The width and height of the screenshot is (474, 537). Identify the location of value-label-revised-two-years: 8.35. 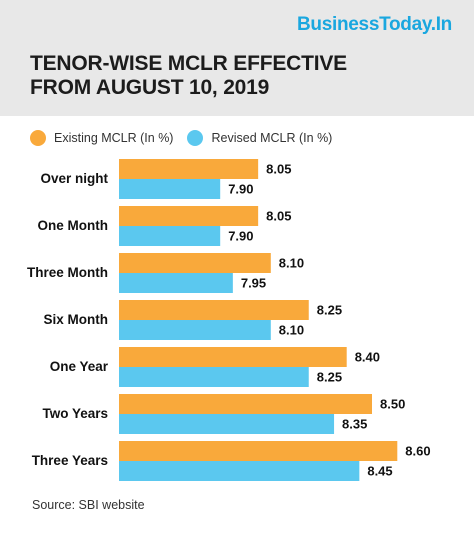
(354, 424).